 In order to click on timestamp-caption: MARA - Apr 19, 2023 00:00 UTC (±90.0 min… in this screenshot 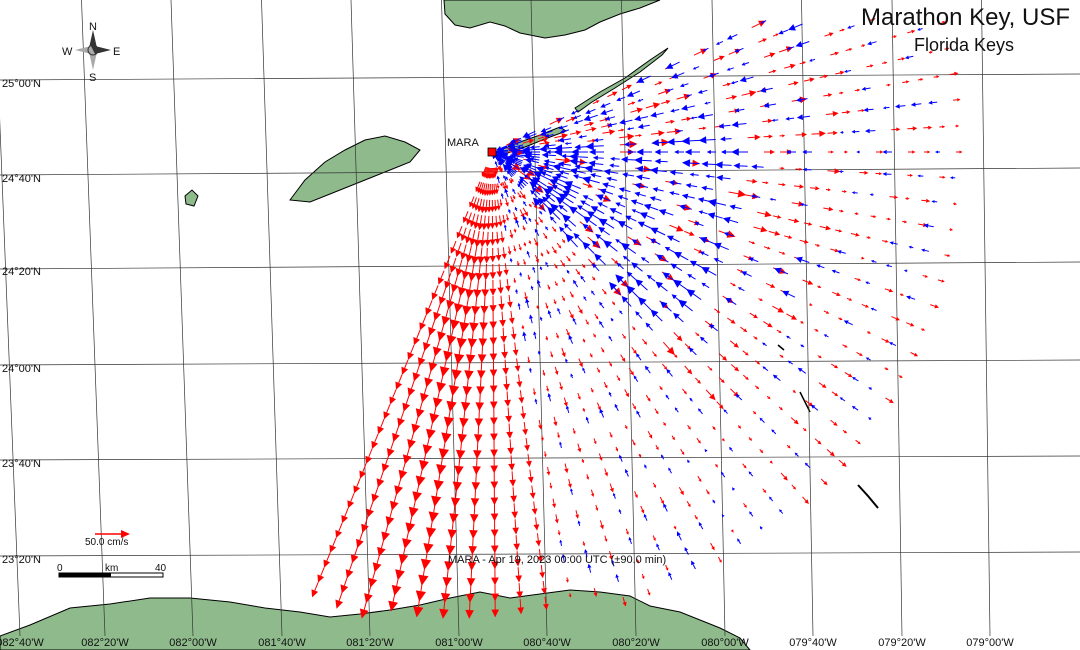, I will do `click(557, 560)`.